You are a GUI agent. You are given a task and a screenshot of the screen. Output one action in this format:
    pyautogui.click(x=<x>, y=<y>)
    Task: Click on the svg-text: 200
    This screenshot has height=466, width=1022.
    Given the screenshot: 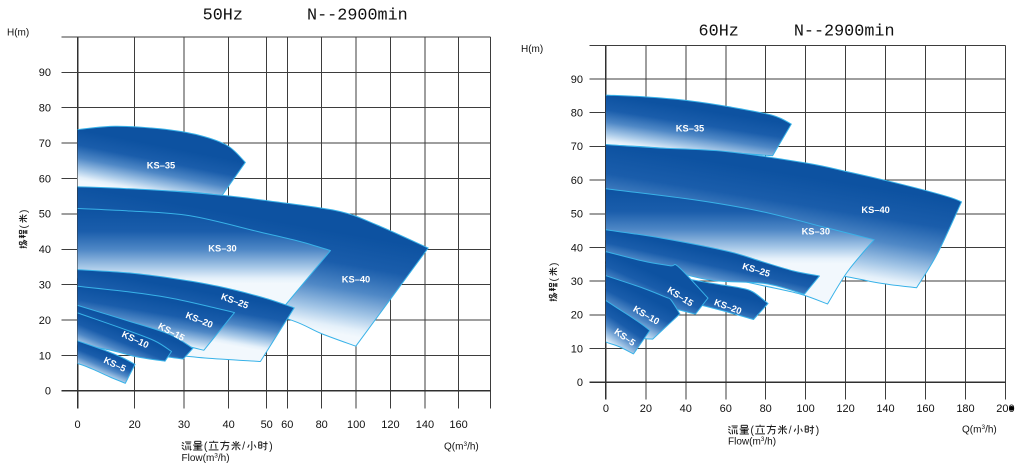 What is the action you would take?
    pyautogui.click(x=1005, y=409)
    